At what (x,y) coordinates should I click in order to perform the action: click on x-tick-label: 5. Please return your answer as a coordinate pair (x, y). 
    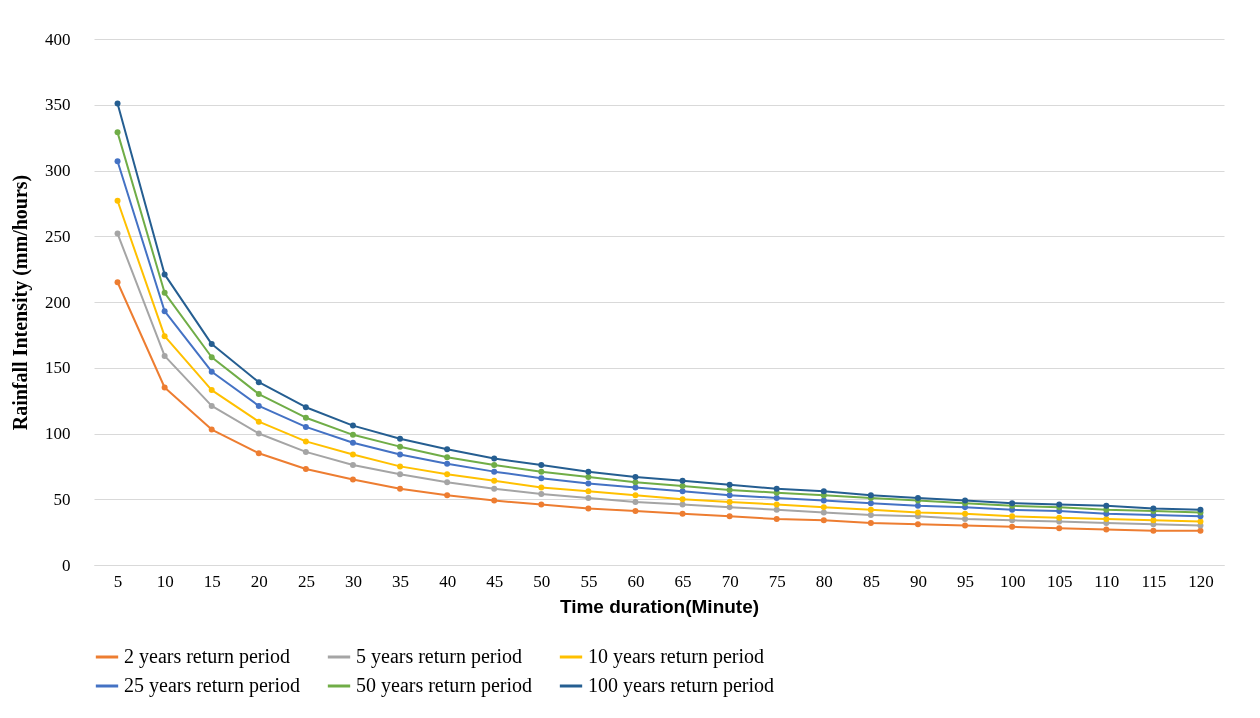
    Looking at the image, I should click on (118, 581).